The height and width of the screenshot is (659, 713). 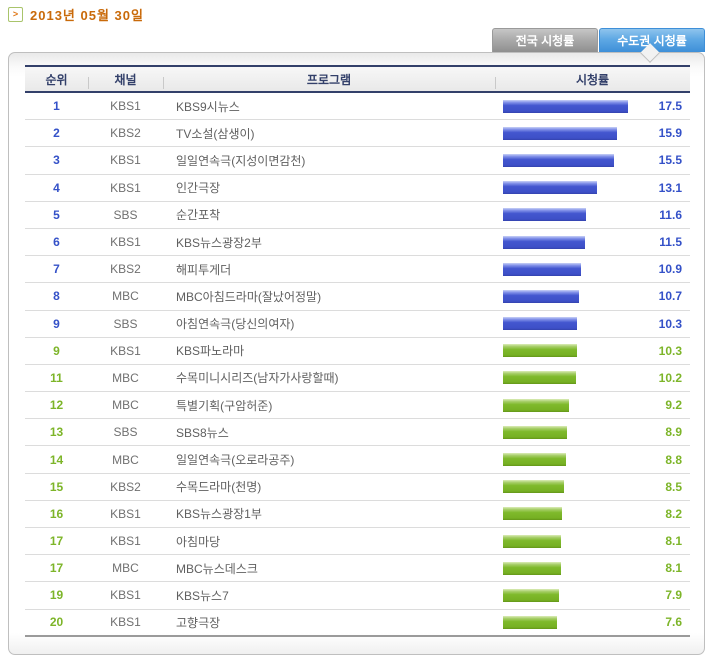 I want to click on table-row: 9 SBS 아침연속극(당신의여자) 10.3, so click(x=357, y=324).